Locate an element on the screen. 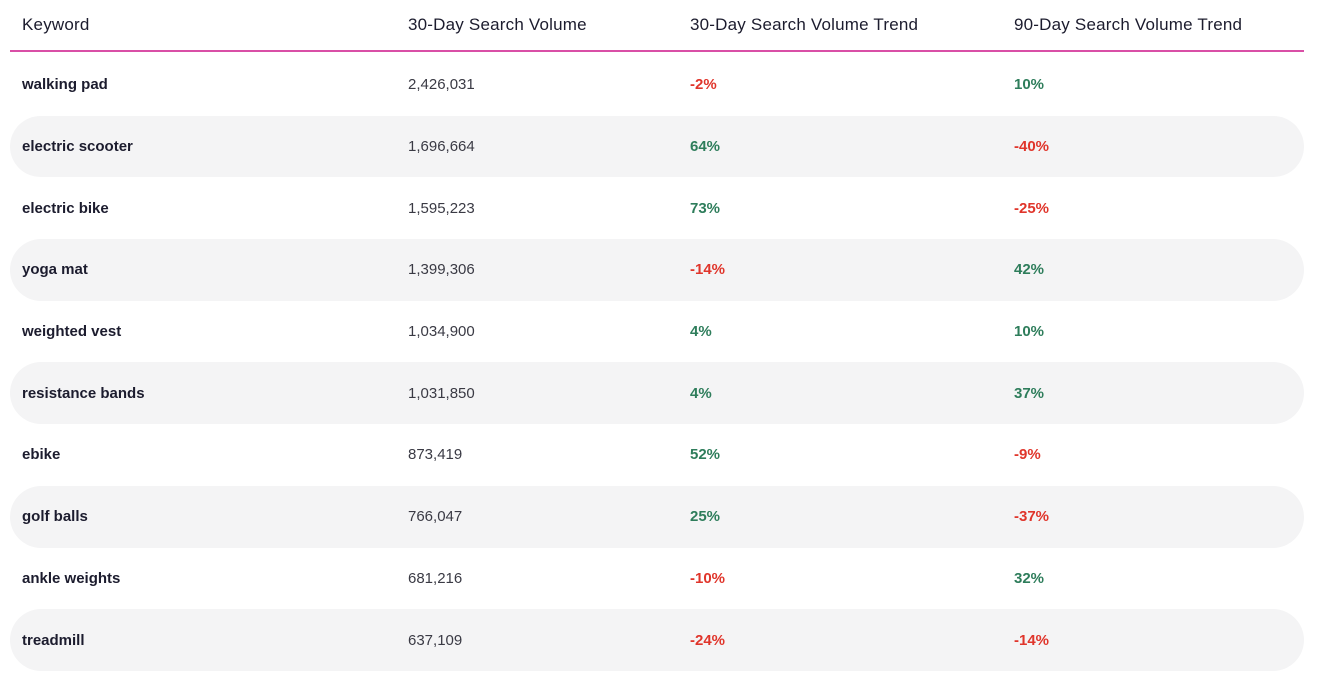 The height and width of the screenshot is (688, 1324). table-row: weighted vest 1,034,900 4% 10% is located at coordinates (657, 332).